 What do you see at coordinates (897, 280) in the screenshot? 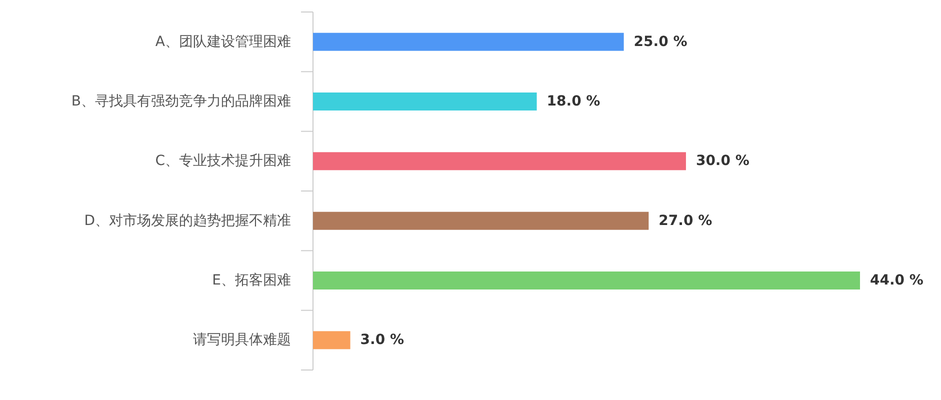
I see `data-label: 44.0 %` at bounding box center [897, 280].